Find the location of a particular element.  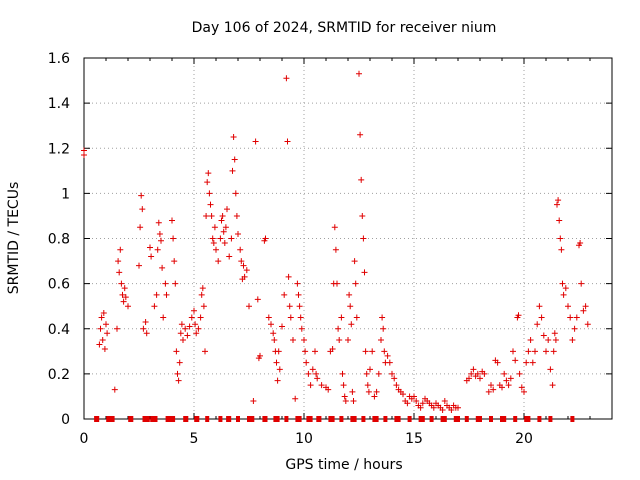

y-tick-labels: 0 0.2 0.4 0.6 0.8 1 1.2 1.4 1.6 is located at coordinates (59, 239).